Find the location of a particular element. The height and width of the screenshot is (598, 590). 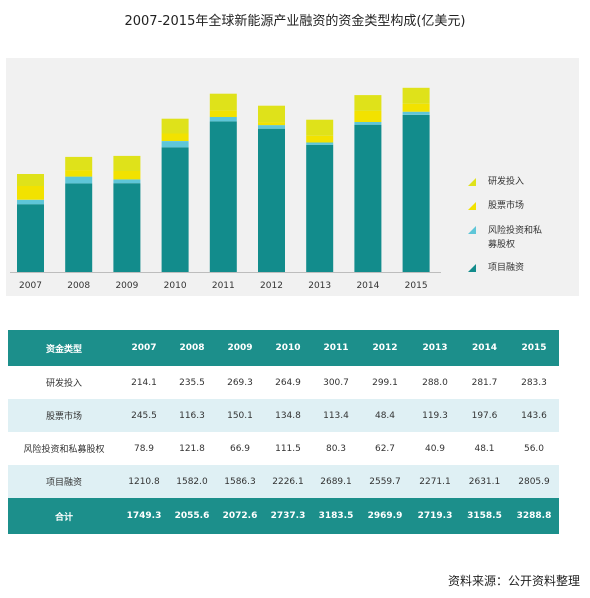

bar-segment-public-markets-2010 is located at coordinates (175, 137).